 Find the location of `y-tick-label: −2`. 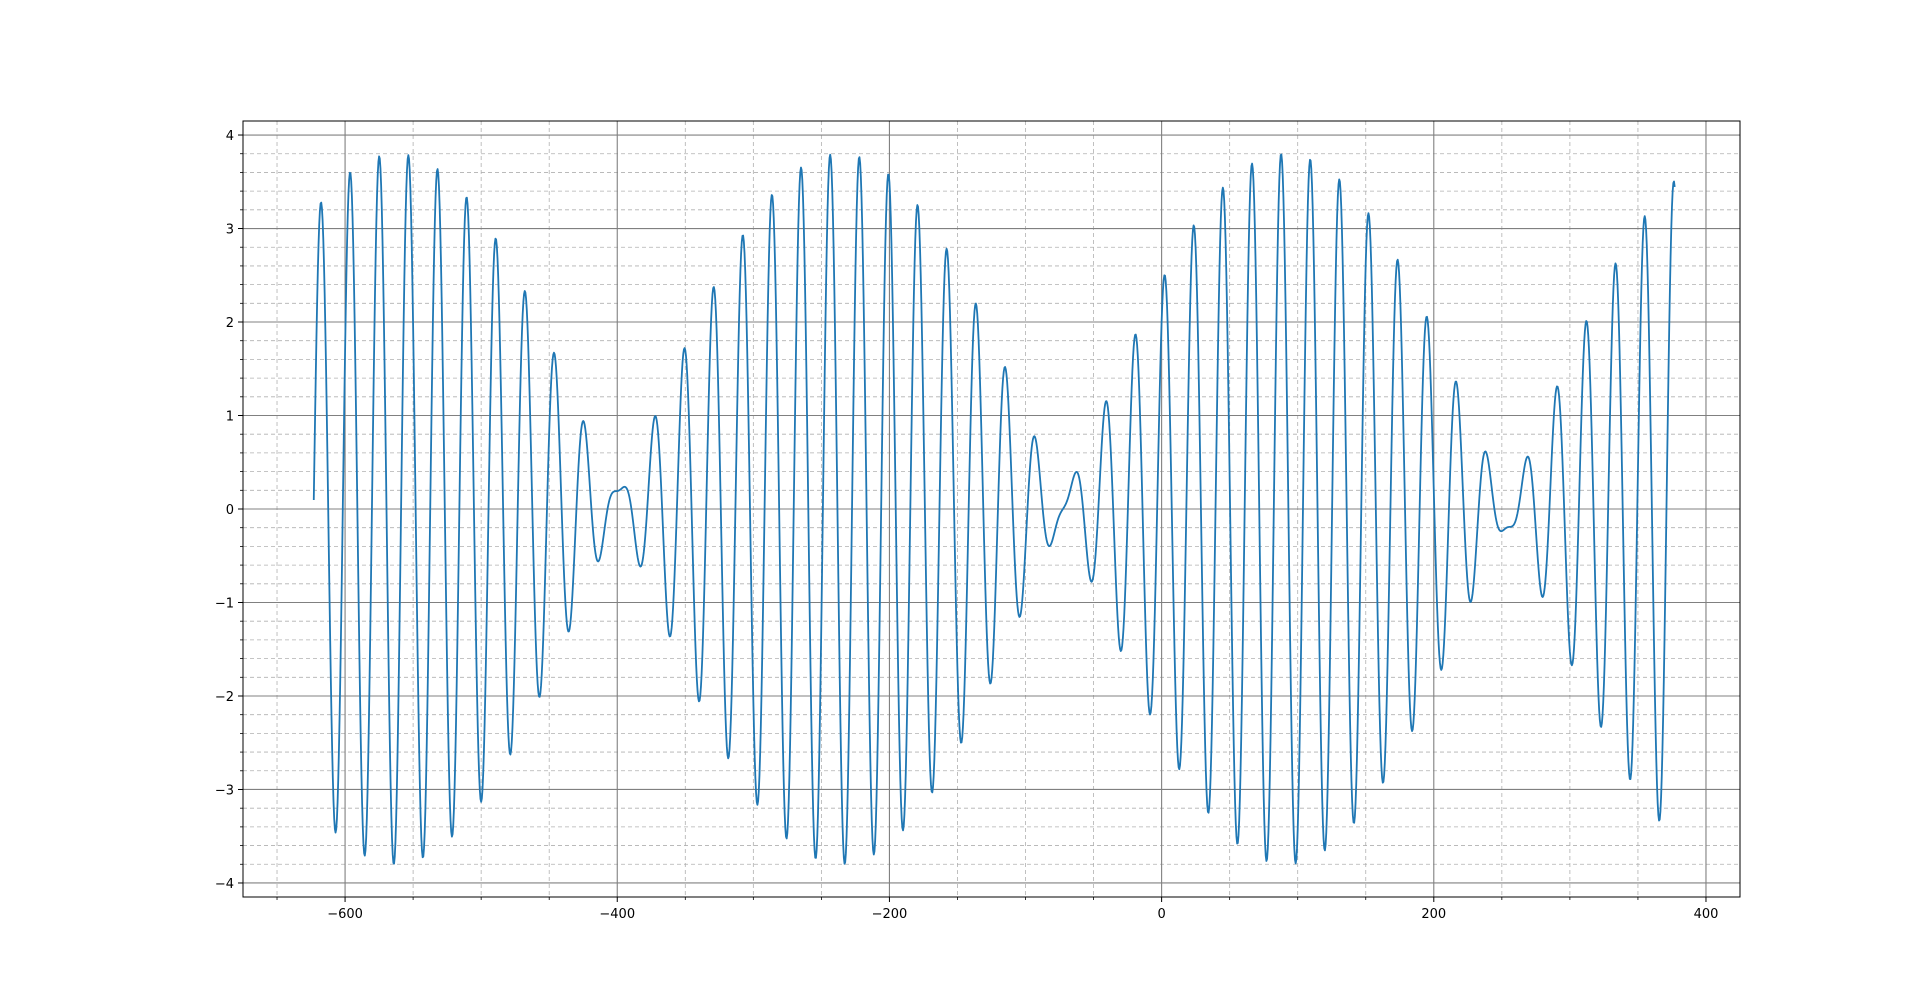

y-tick-label: −2 is located at coordinates (224, 697).